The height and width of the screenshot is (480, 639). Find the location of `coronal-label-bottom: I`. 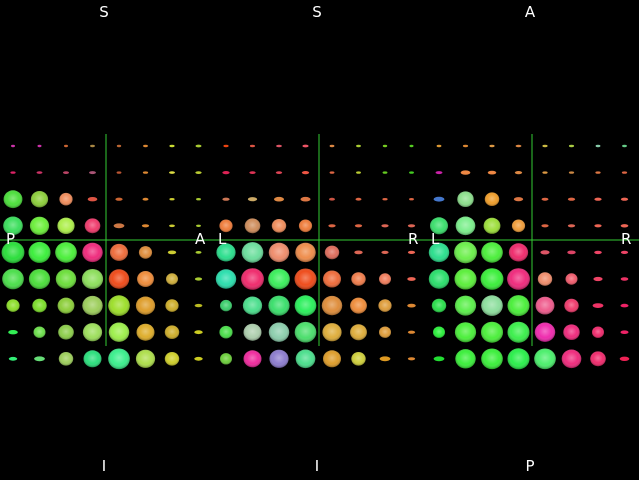

coronal-label-bottom: I is located at coordinates (317, 466).